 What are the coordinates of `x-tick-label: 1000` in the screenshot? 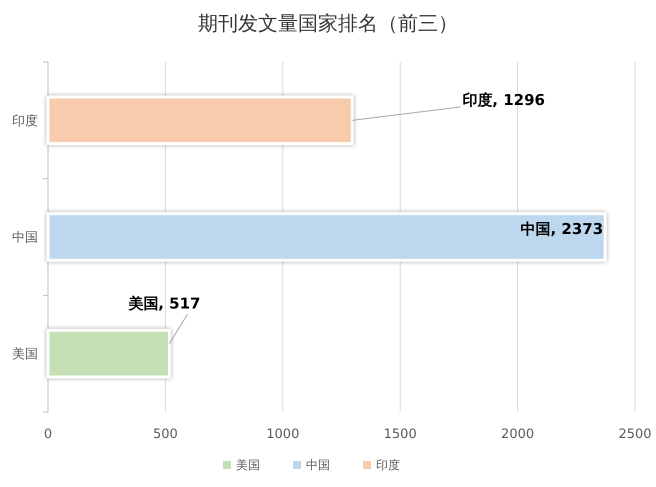 It's located at (283, 434).